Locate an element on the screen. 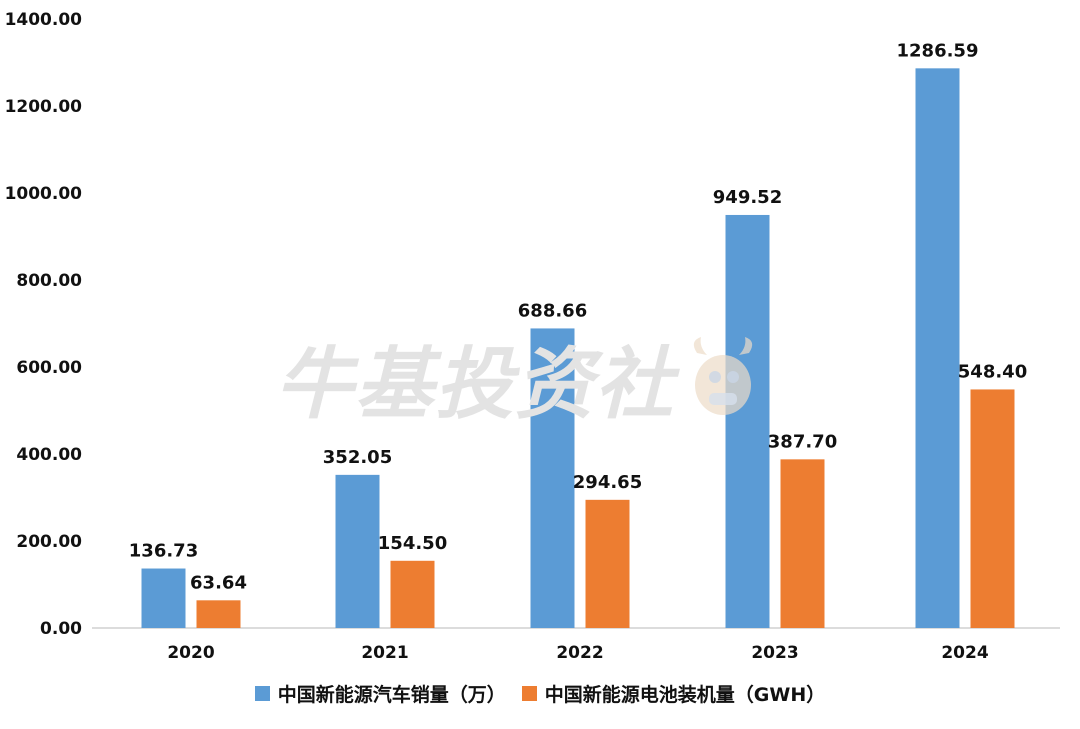  data-label-battery-2020: 63.64 is located at coordinates (218, 582).